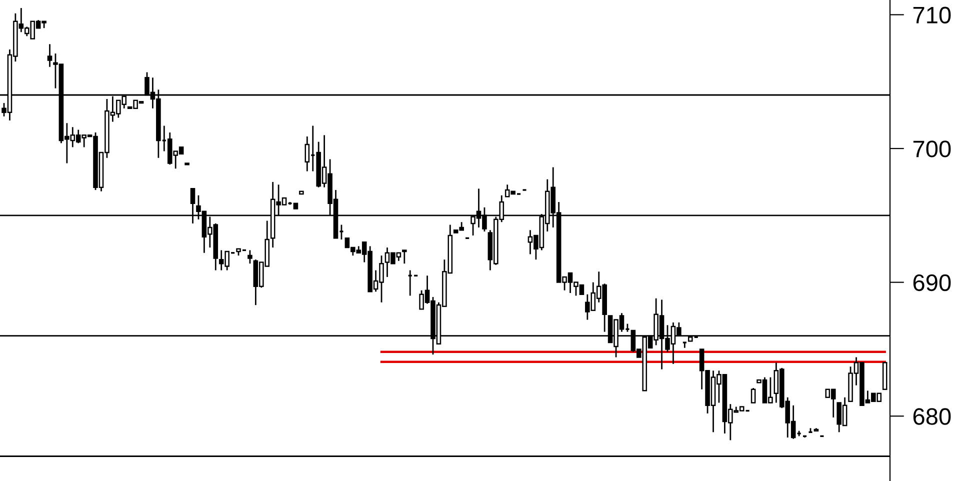  Describe the element at coordinates (932, 283) in the screenshot. I see `y-tick-label: 690` at that location.